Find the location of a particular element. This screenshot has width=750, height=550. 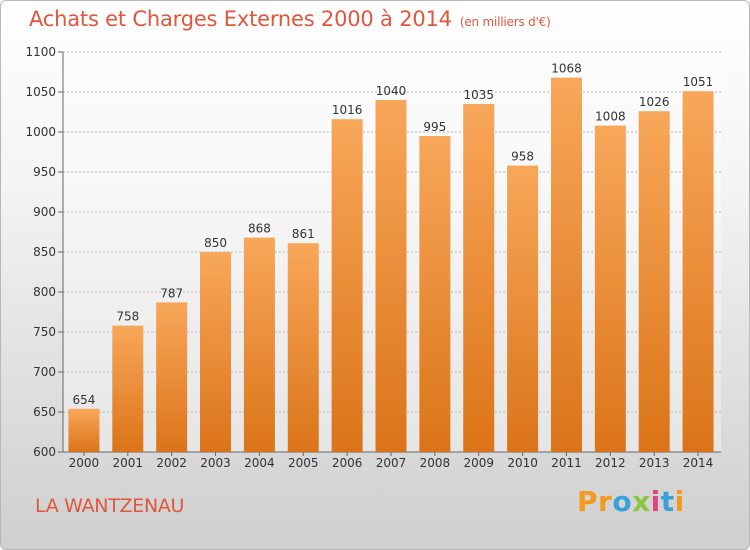

logo-letter: t is located at coordinates (667, 501).